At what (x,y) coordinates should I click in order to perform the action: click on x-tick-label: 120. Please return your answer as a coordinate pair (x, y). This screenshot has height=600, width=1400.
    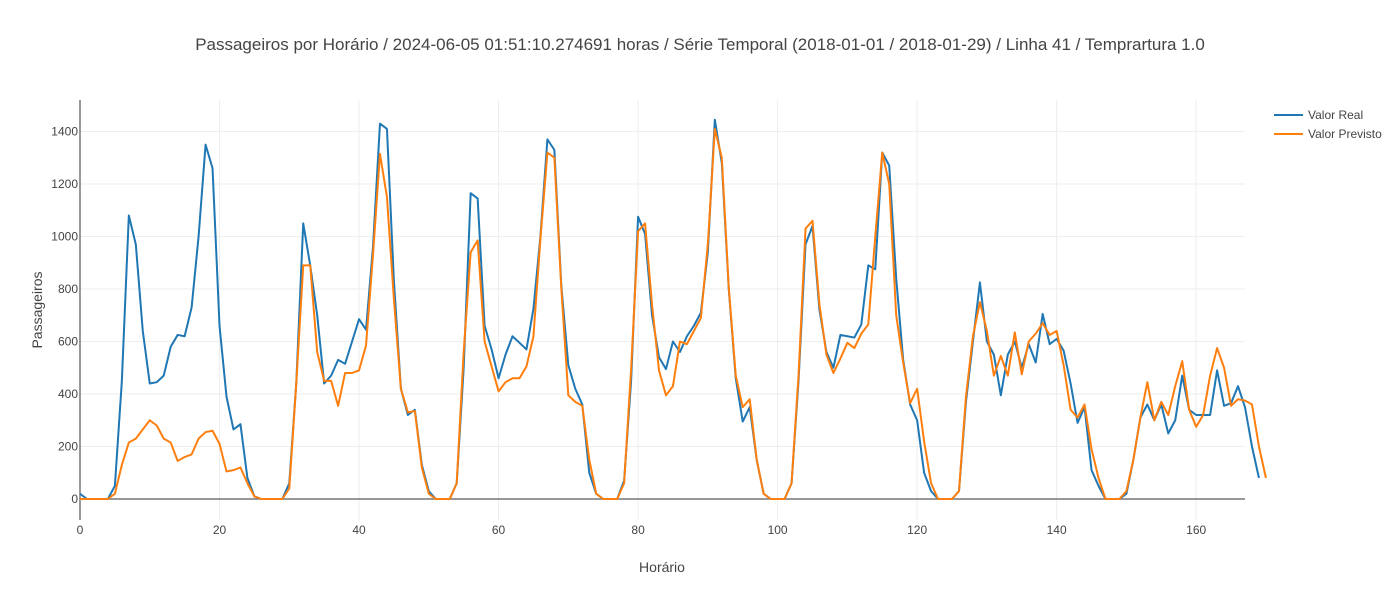
    Looking at the image, I should click on (917, 530).